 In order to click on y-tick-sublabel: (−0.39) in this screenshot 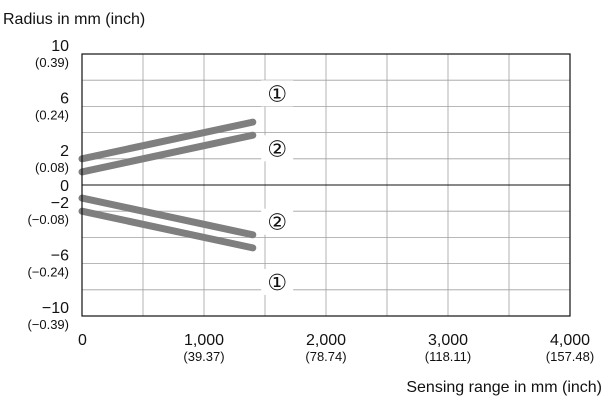, I will do `click(48, 324)`.